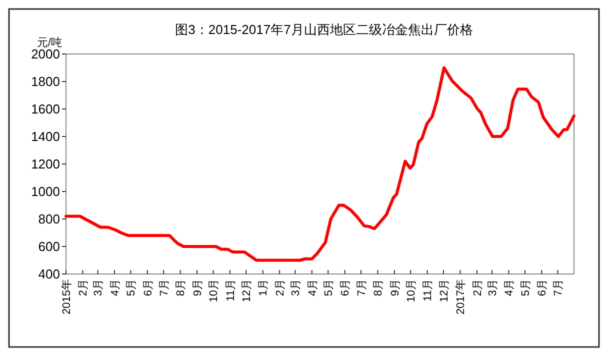 The height and width of the screenshot is (352, 608). What do you see at coordinates (49, 274) in the screenshot?
I see `y-tick-label: 400` at bounding box center [49, 274].